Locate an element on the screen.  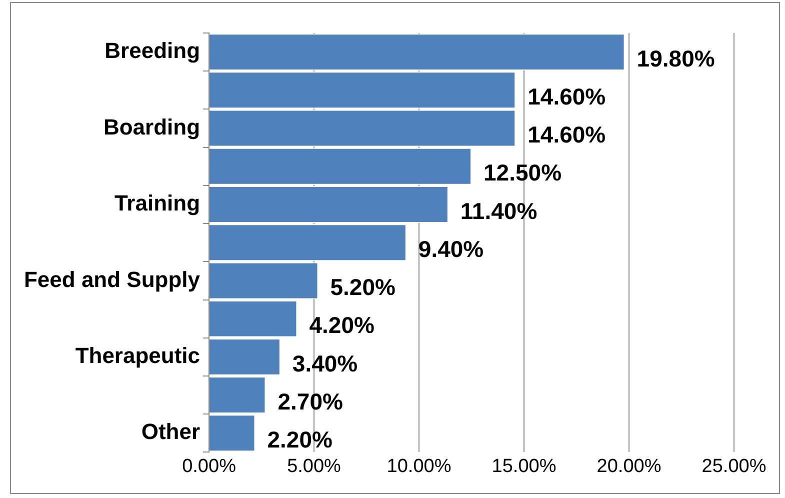
data-label: 11.40% is located at coordinates (499, 211).